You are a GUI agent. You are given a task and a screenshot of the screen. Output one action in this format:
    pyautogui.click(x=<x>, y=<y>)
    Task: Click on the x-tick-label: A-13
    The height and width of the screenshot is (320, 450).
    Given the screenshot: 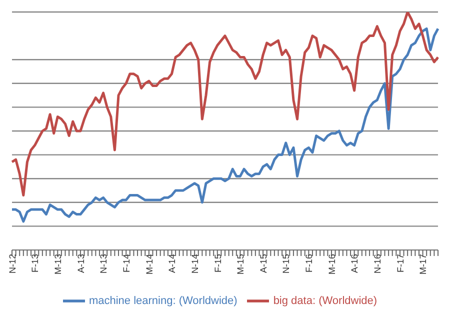 What is the action you would take?
    pyautogui.click(x=81, y=264)
    